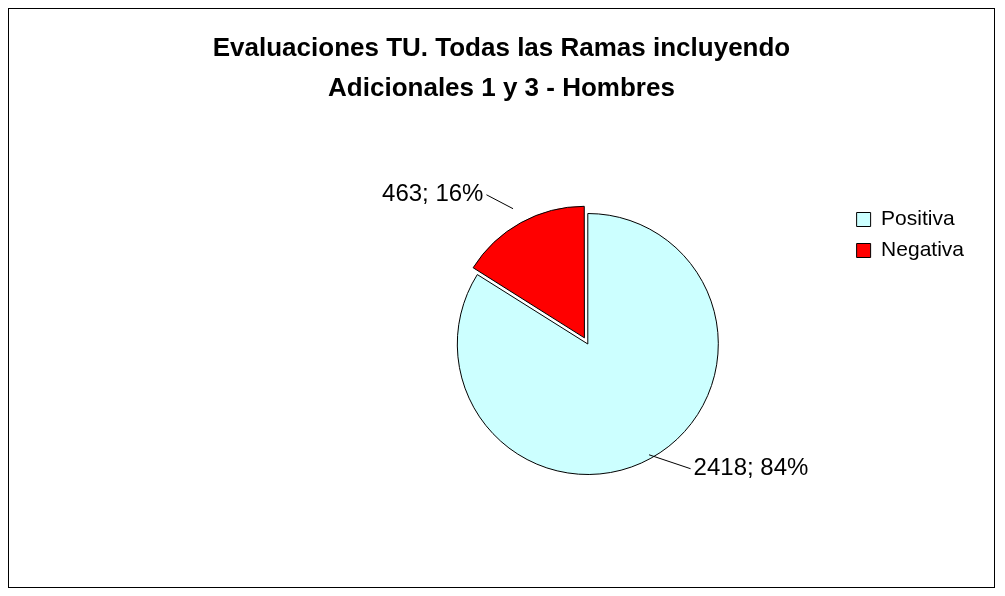 This screenshot has height=596, width=1005. I want to click on chart-title: Evaluaciones TU. Todas las Ramas incluyendo Adicionales 1 y 3 - Hombres, so click(501, 67).